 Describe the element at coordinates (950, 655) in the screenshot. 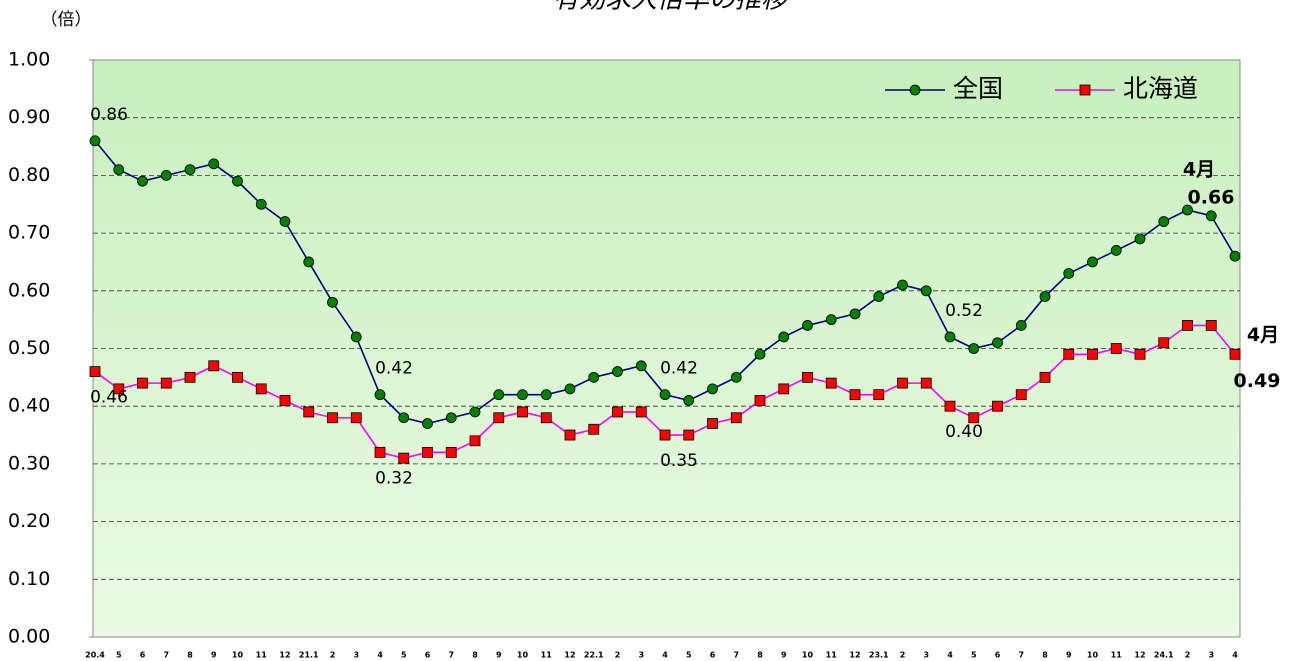

I see `x-tick-label: 4` at that location.